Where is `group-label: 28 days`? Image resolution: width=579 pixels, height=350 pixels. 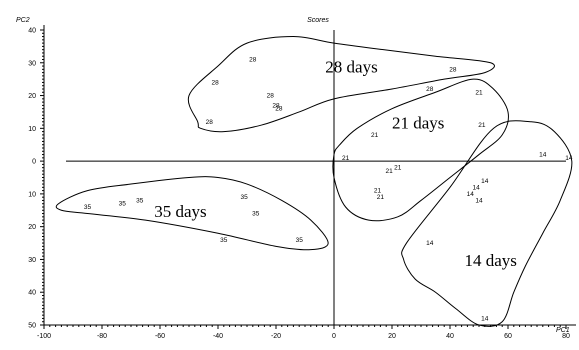
group-label: 28 days is located at coordinates (351, 67).